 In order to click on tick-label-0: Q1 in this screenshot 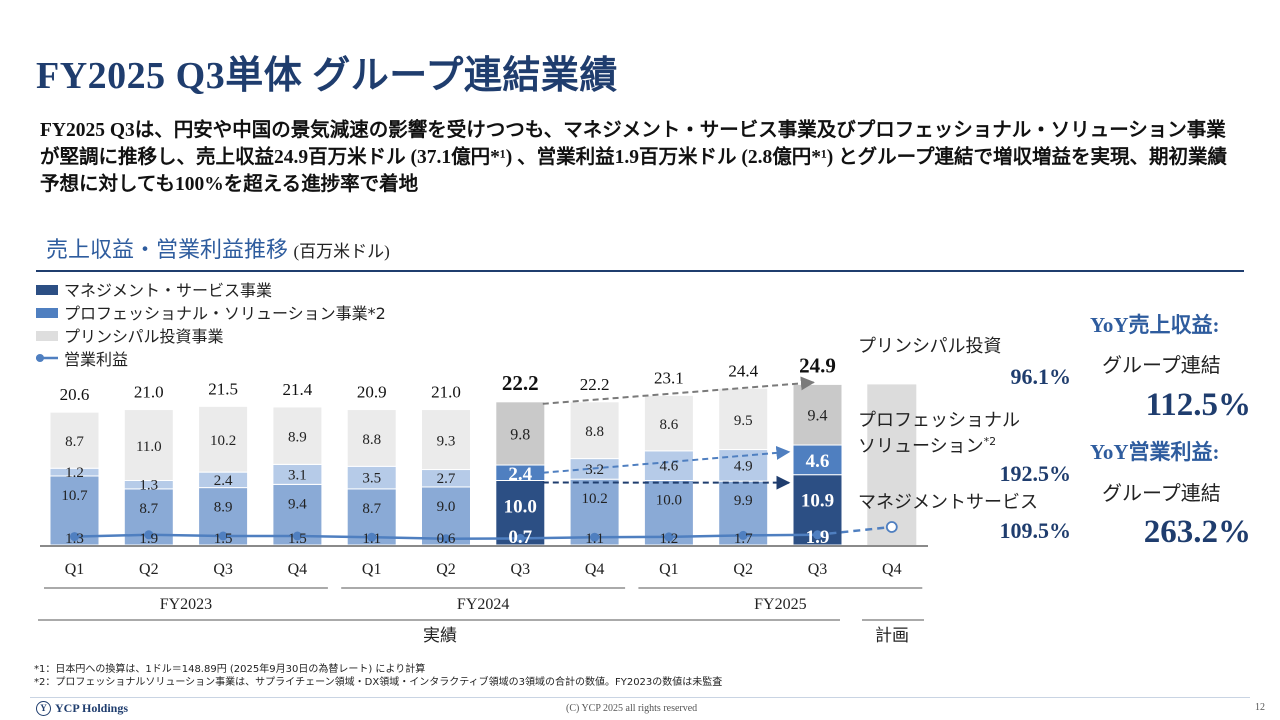, I will do `click(75, 569)`.